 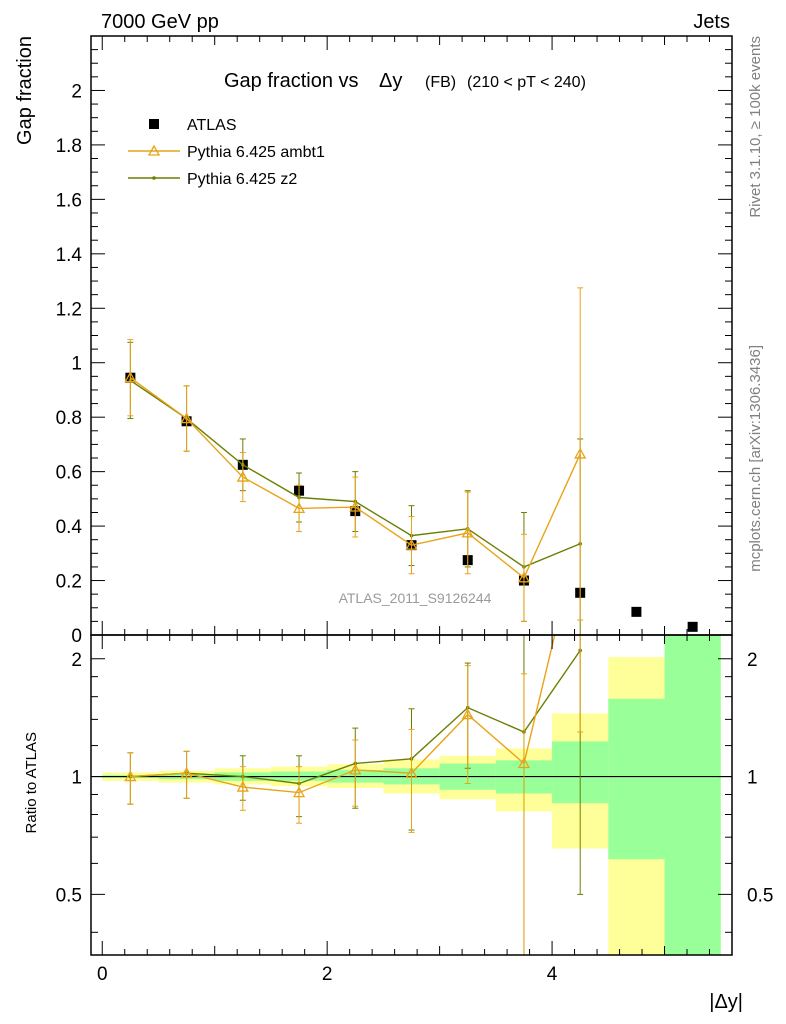 I want to click on y-tick-label: 1.4, so click(x=69, y=255).